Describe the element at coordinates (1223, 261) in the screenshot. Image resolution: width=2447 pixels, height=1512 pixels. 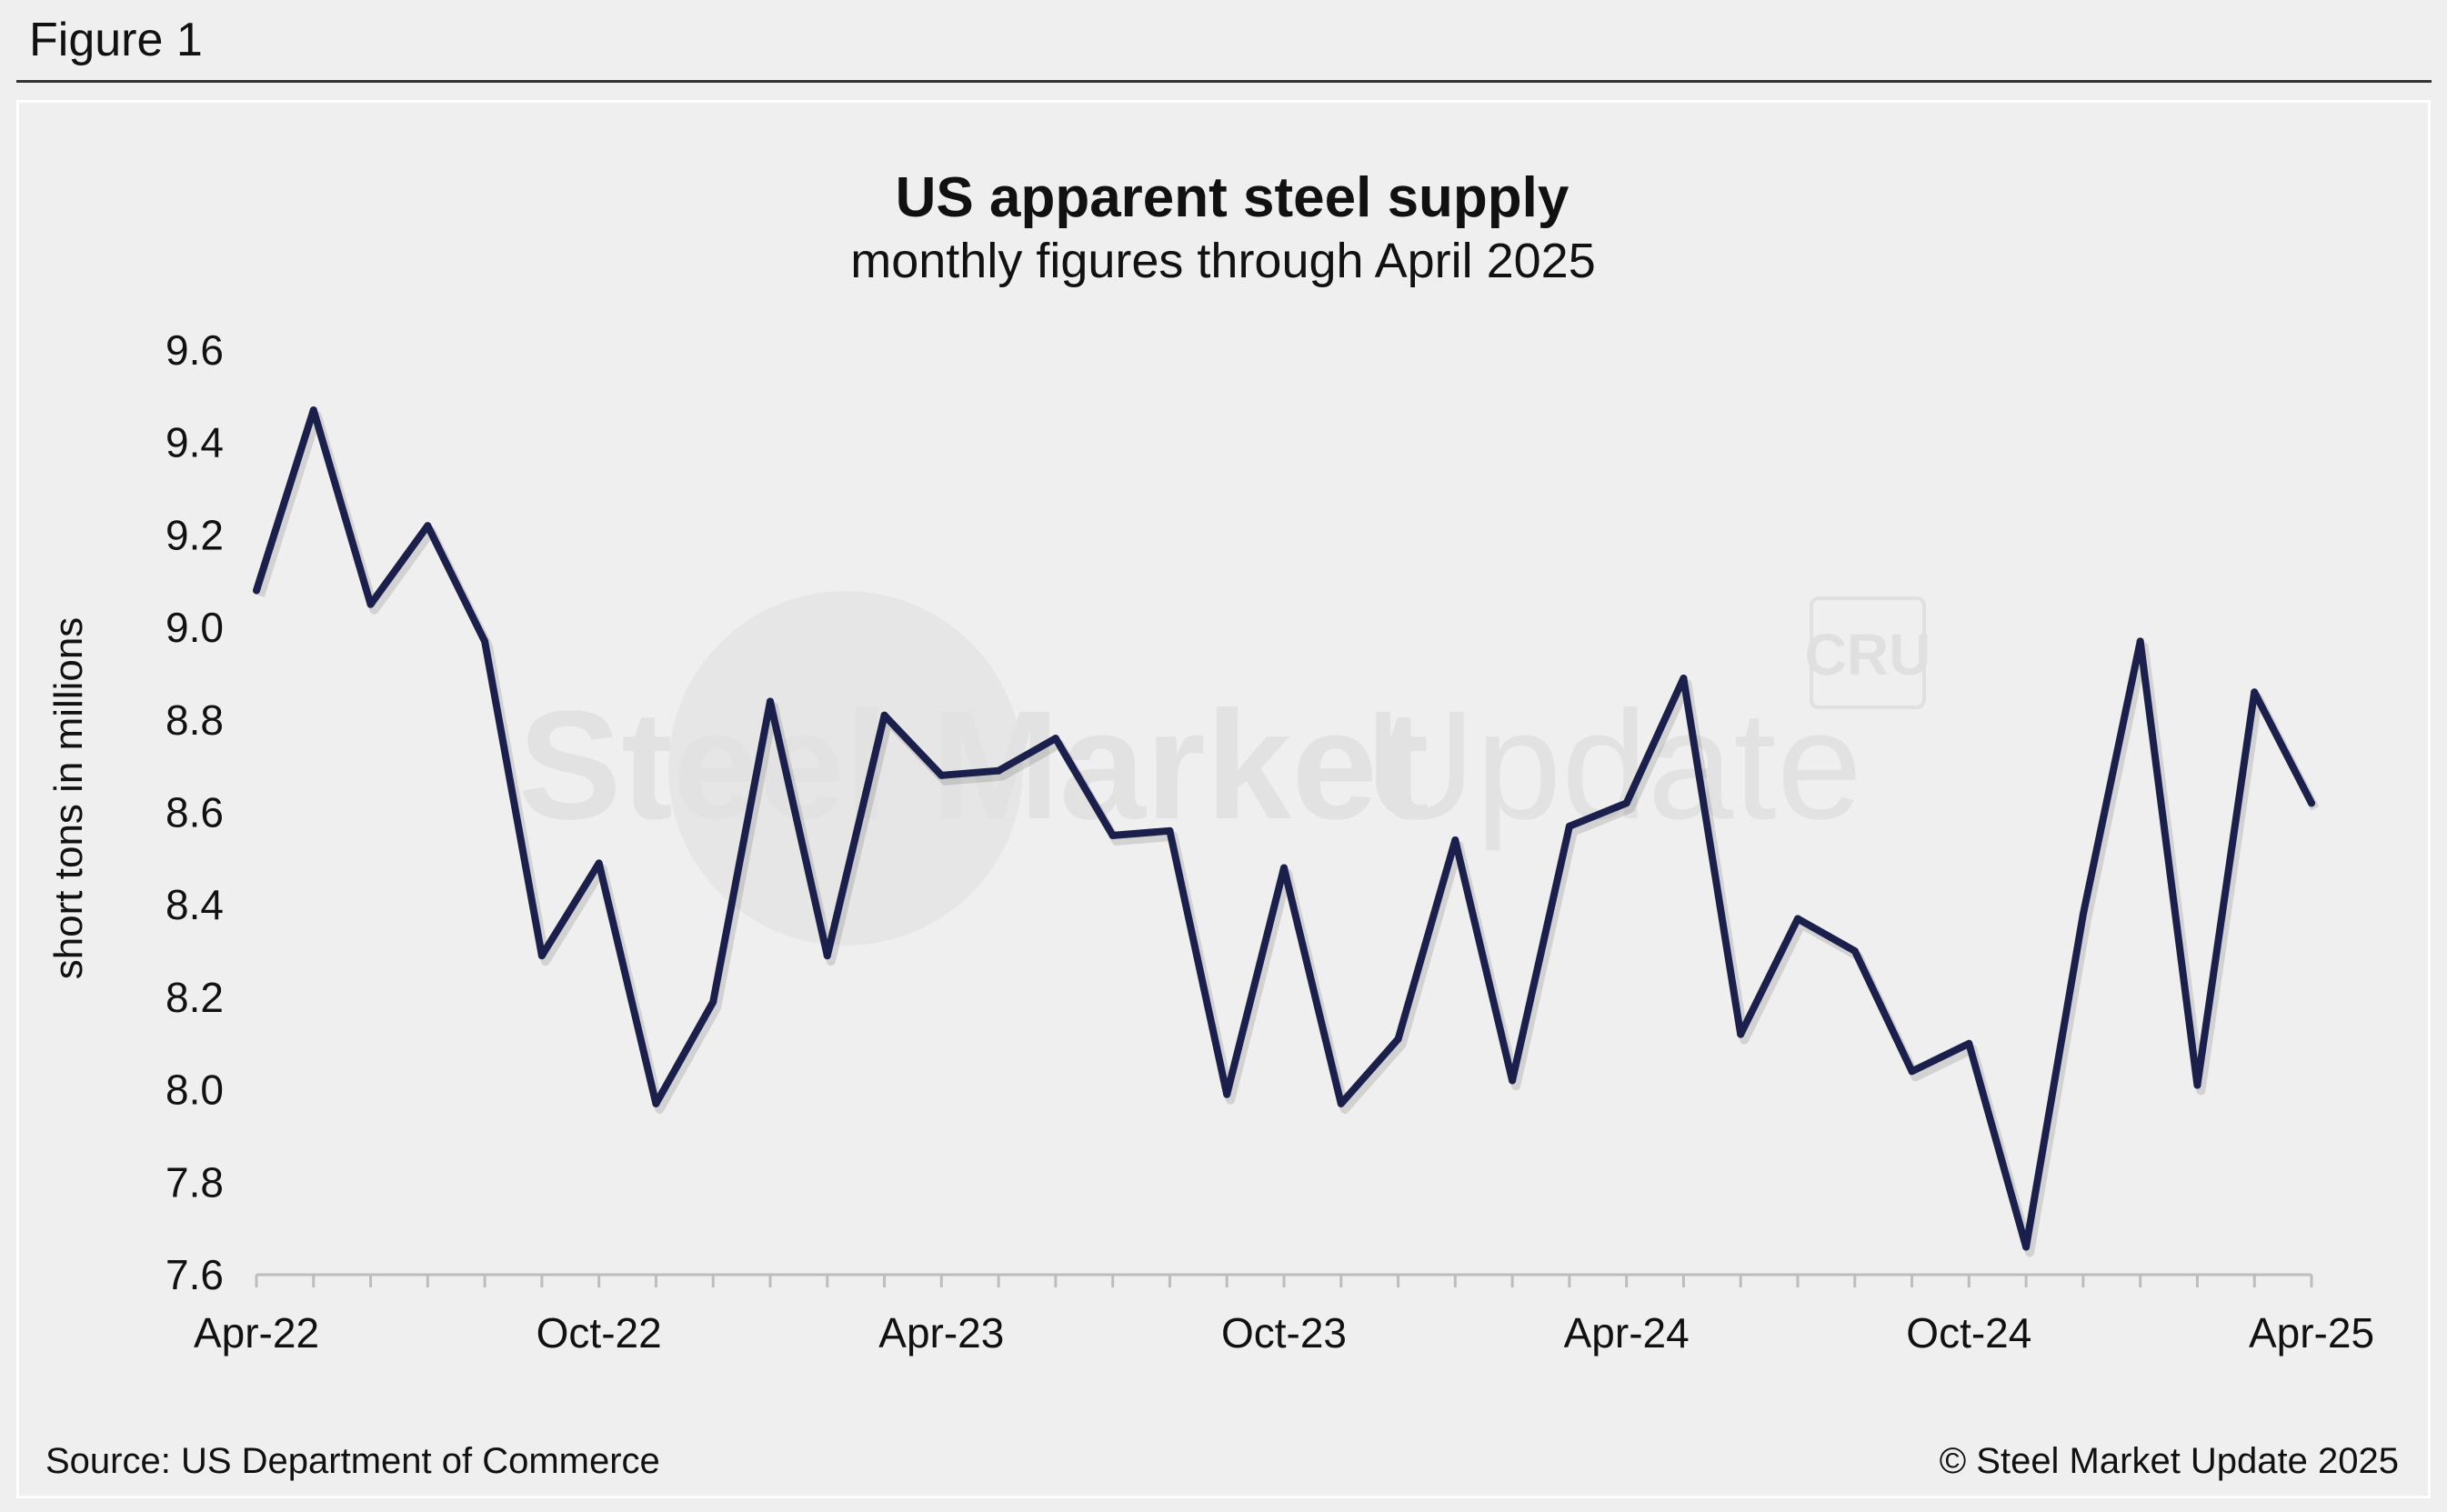
I see `chart-subtitle: monthly figures through April 2025` at that location.